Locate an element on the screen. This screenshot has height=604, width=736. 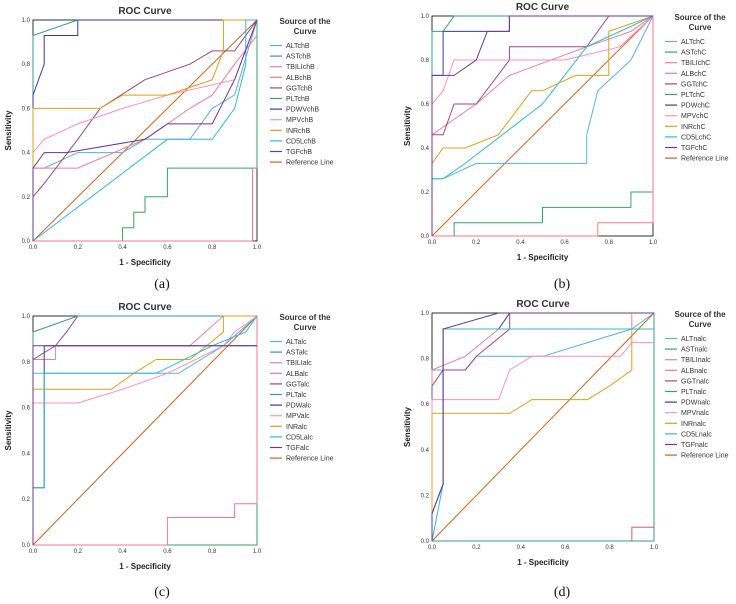
roc-line-cd5lchb is located at coordinates (144, 130).